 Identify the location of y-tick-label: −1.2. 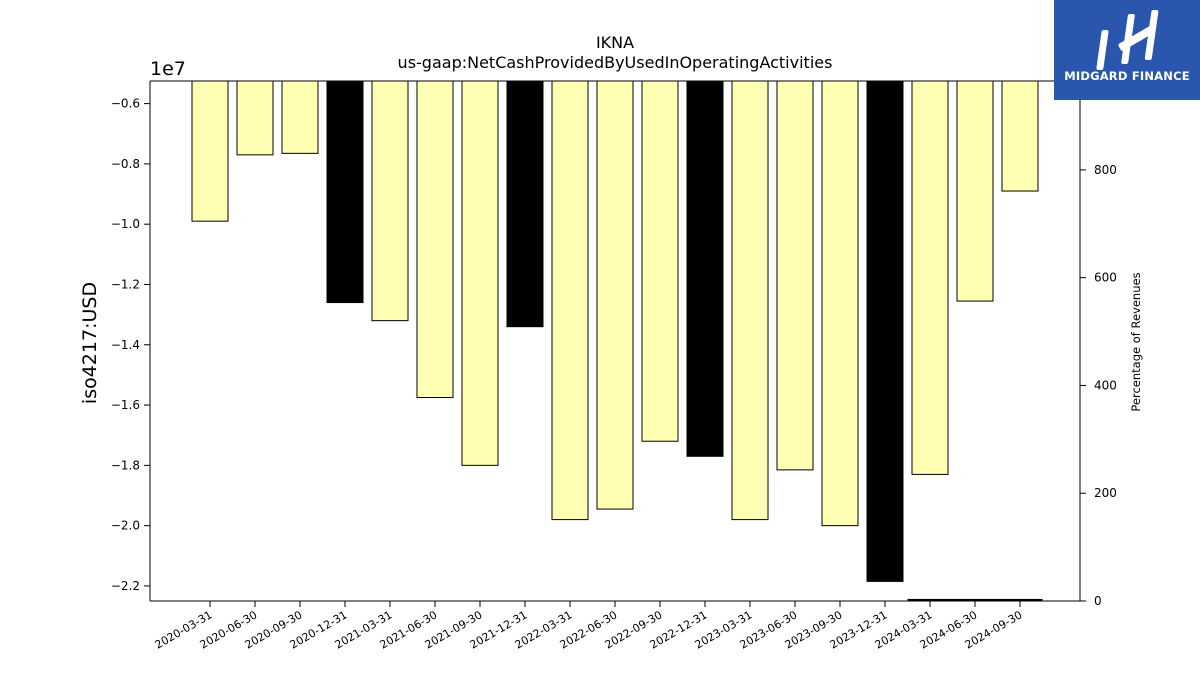
(125, 284).